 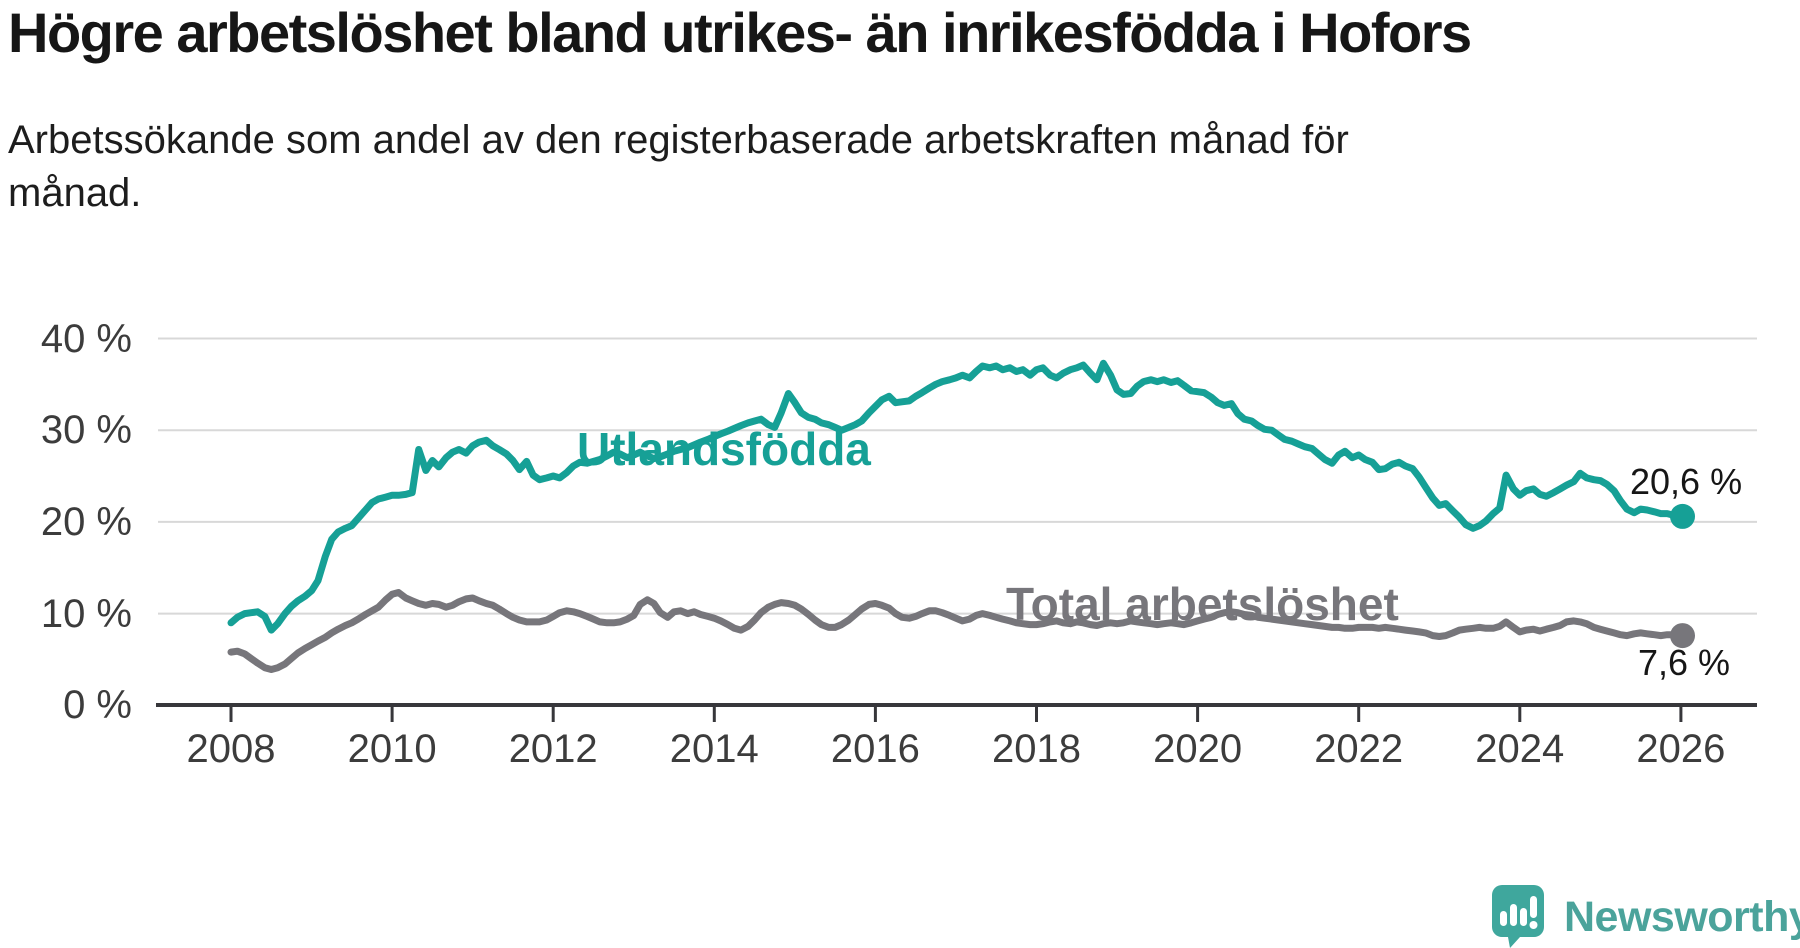 What do you see at coordinates (1682, 916) in the screenshot?
I see `newsworthy-logo-text: Newsworthy` at bounding box center [1682, 916].